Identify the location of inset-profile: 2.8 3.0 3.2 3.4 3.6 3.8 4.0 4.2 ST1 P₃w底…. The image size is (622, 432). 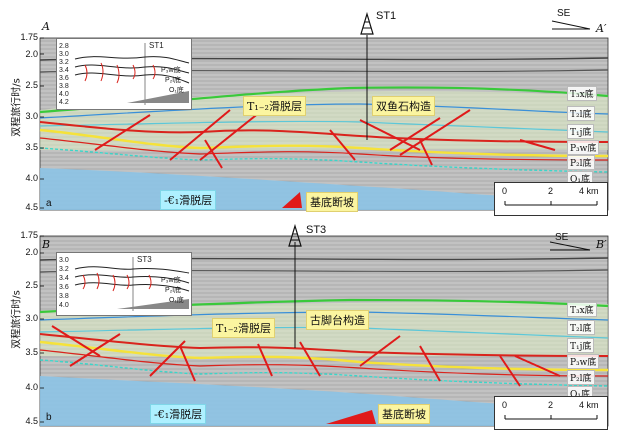
(124, 74).